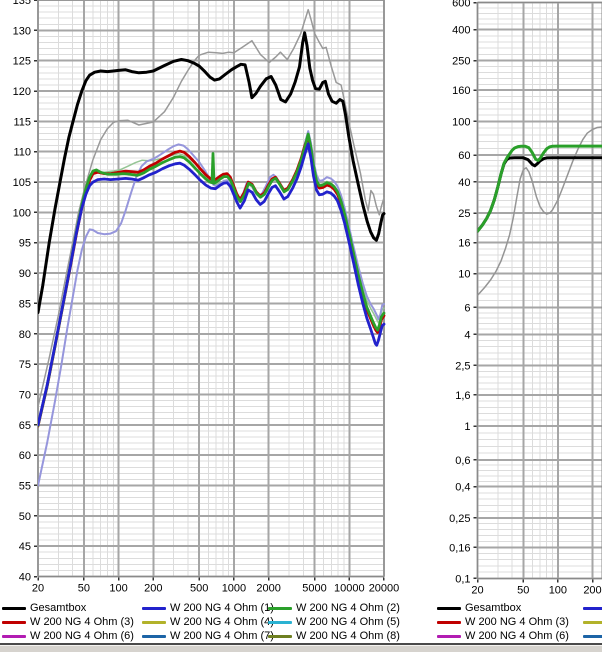 The image size is (602, 652). I want to click on y-tick-label: 125, so click(22, 62).